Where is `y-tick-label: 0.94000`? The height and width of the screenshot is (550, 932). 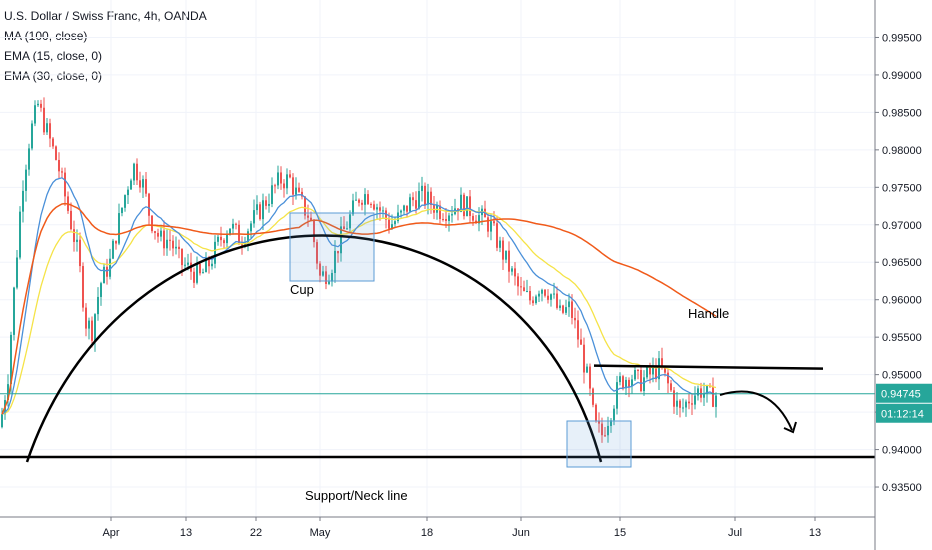
y-tick-label: 0.94000 is located at coordinates (902, 451).